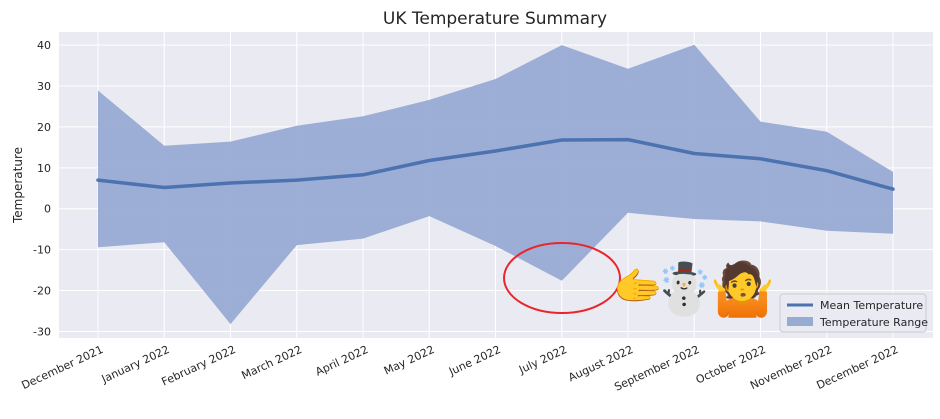  What do you see at coordinates (341, 361) in the screenshot?
I see `x-tick-label: April 2022` at bounding box center [341, 361].